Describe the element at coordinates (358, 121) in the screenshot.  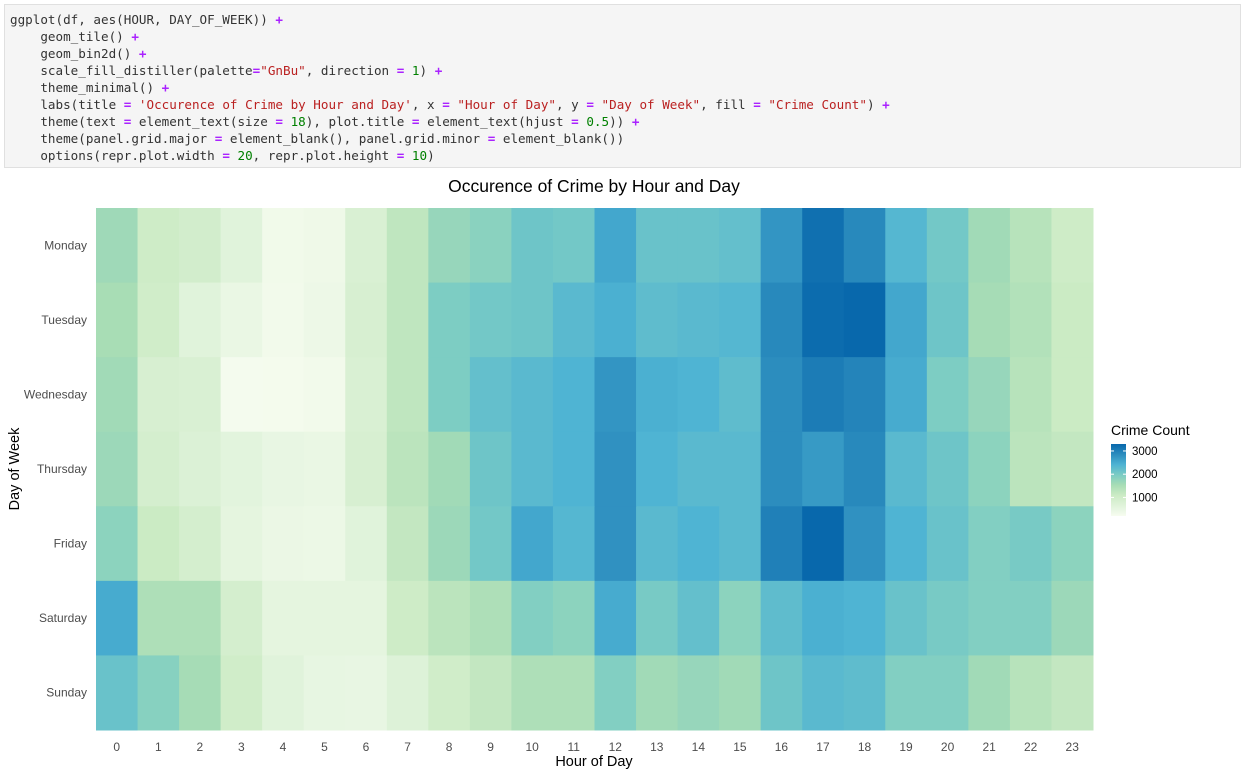
I see `code-token: ), plot.title` at that location.